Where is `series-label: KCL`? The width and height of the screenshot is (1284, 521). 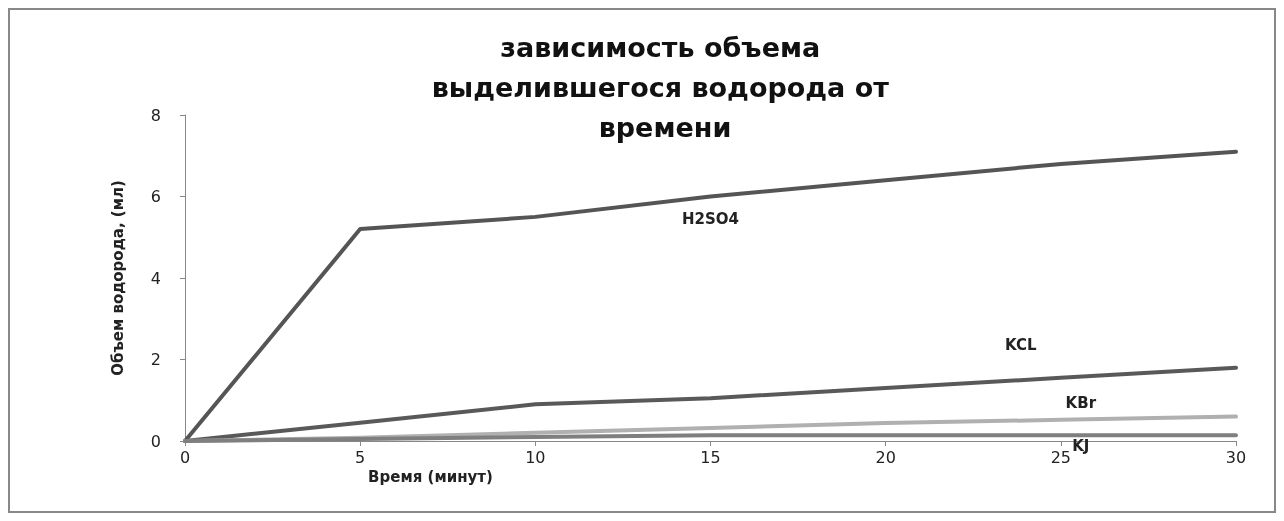
series-label: KCL is located at coordinates (1021, 345).